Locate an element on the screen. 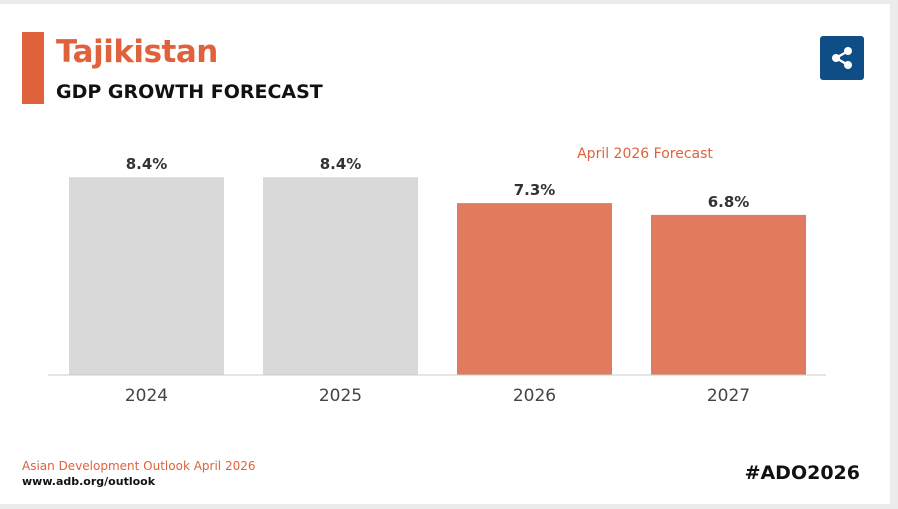  data-label-2024: 8.4% is located at coordinates (147, 164).